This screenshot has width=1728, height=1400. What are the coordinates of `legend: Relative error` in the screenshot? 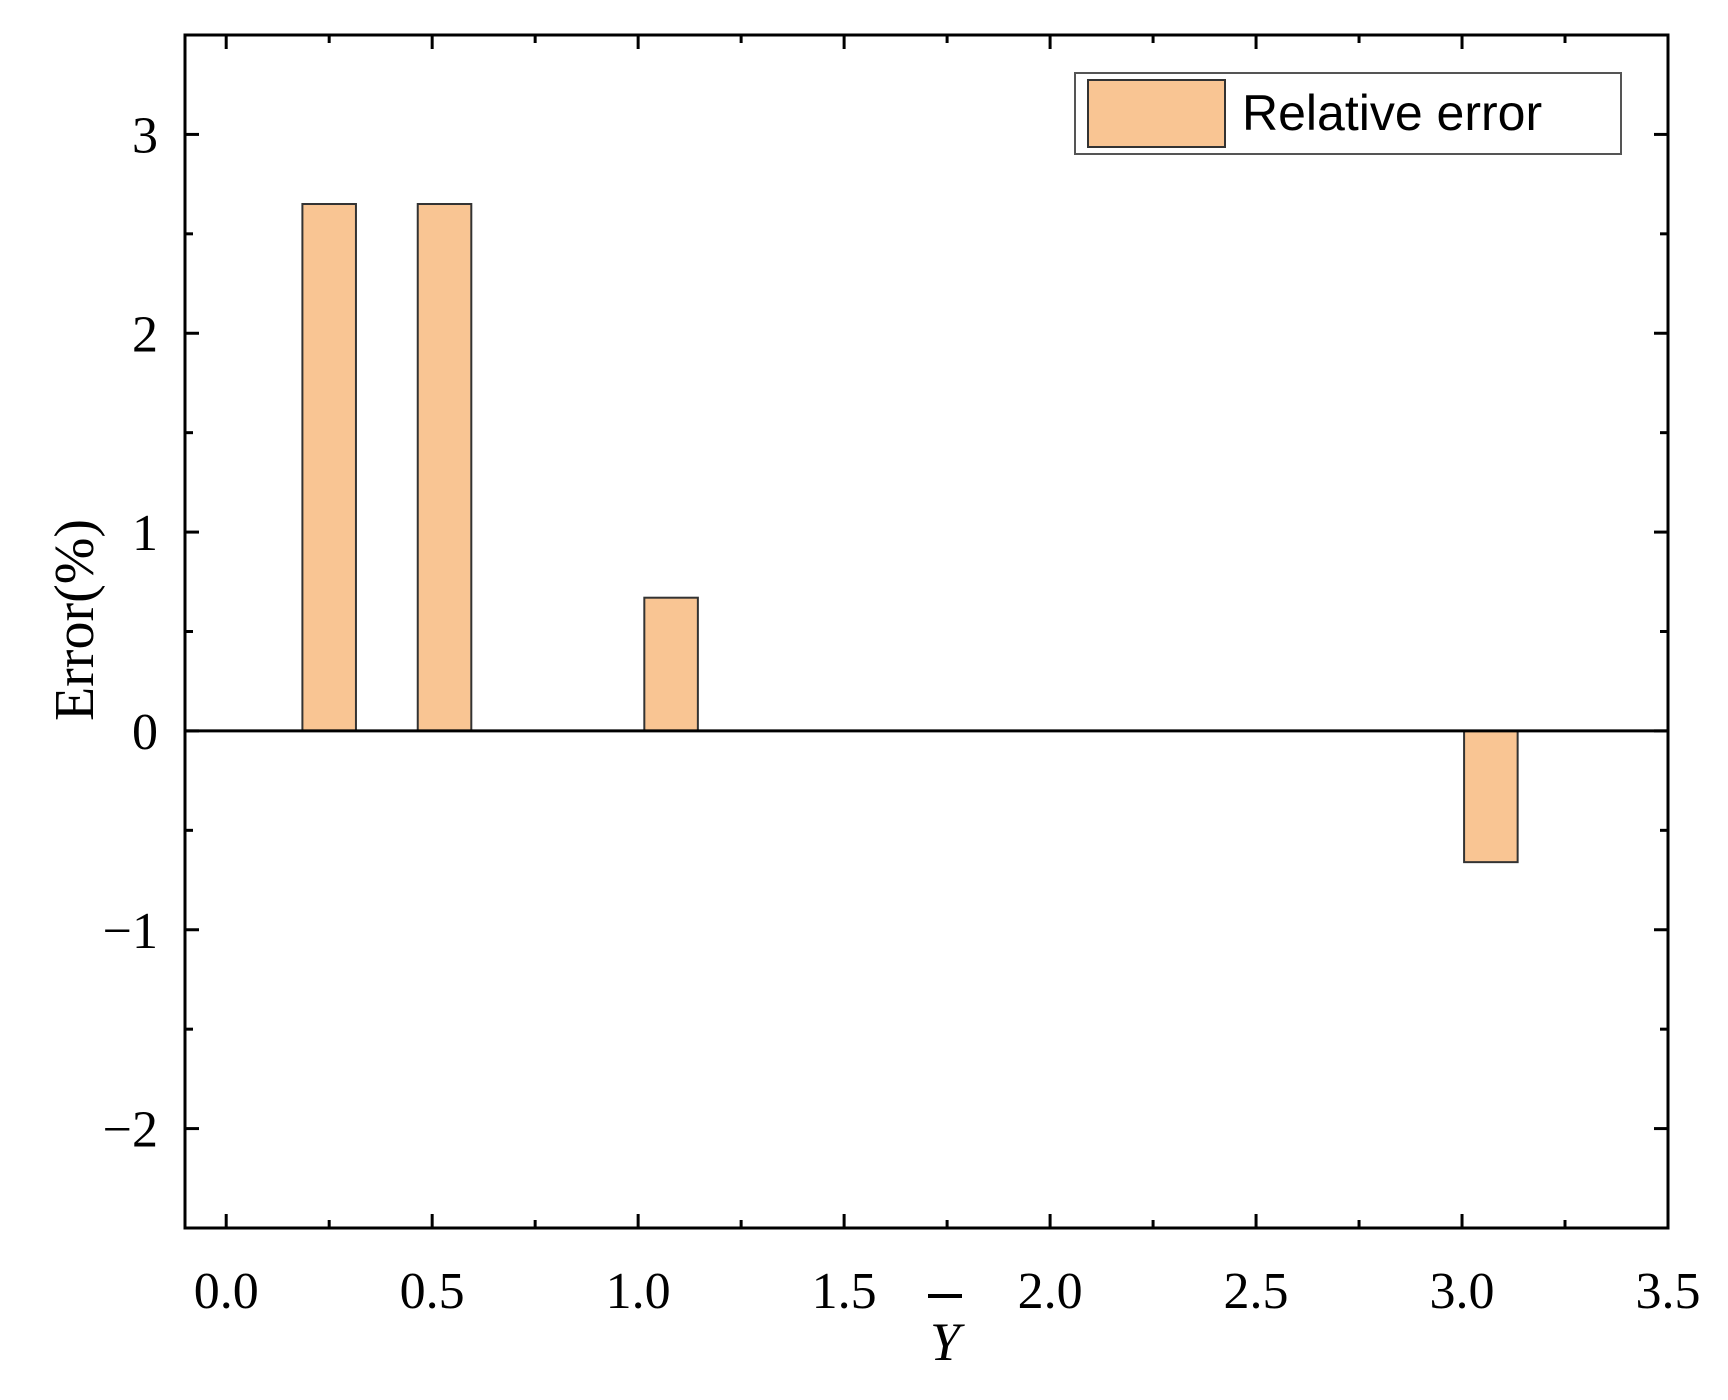 It's located at (1348, 113).